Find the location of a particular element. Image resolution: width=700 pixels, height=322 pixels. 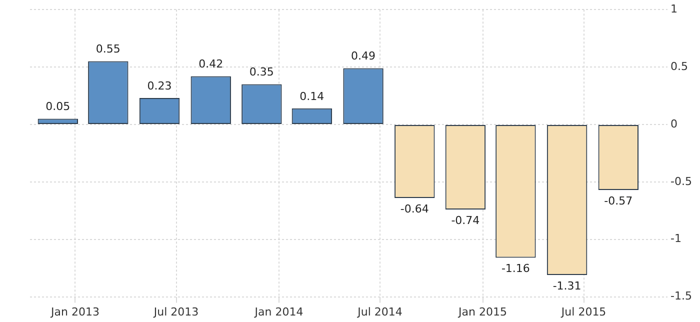

y-tick-label: 0.5 is located at coordinates (679, 66).